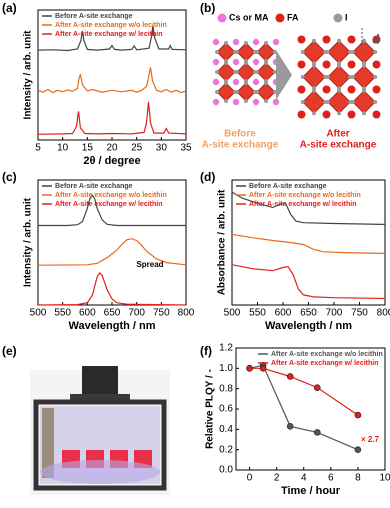 This screenshot has height=508, width=390. Describe the element at coordinates (250, 478) in the screenshot. I see `x-tick-label: 0` at that location.